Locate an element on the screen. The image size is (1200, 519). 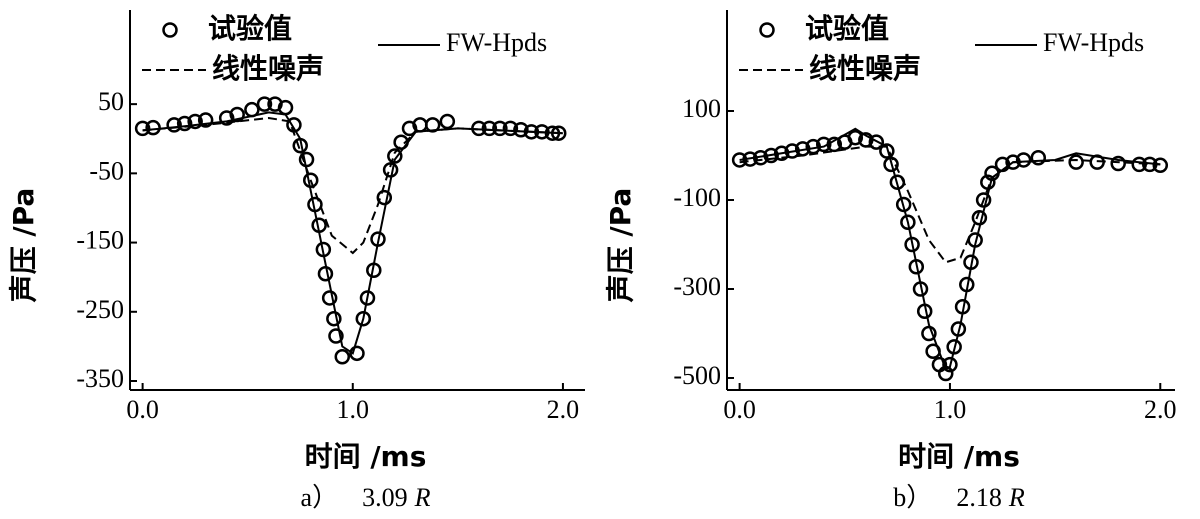
y-tick-label: -350 is located at coordinates (100, 378).